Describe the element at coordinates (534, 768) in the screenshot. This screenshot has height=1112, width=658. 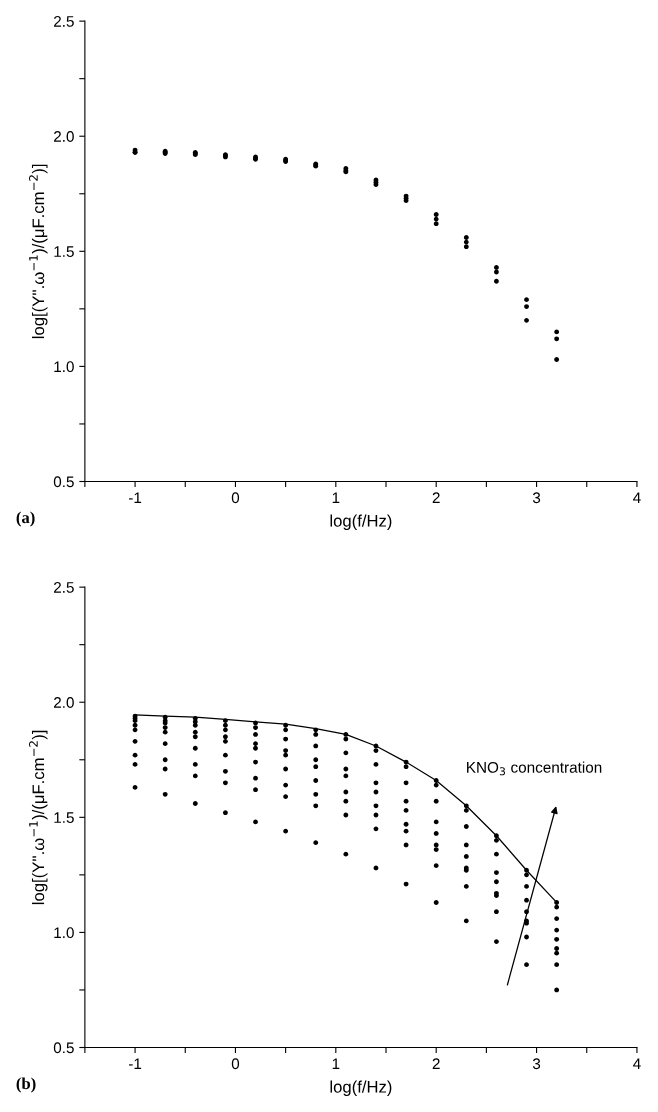
I see `annotation: KNO$_{3}$ concentration` at that location.